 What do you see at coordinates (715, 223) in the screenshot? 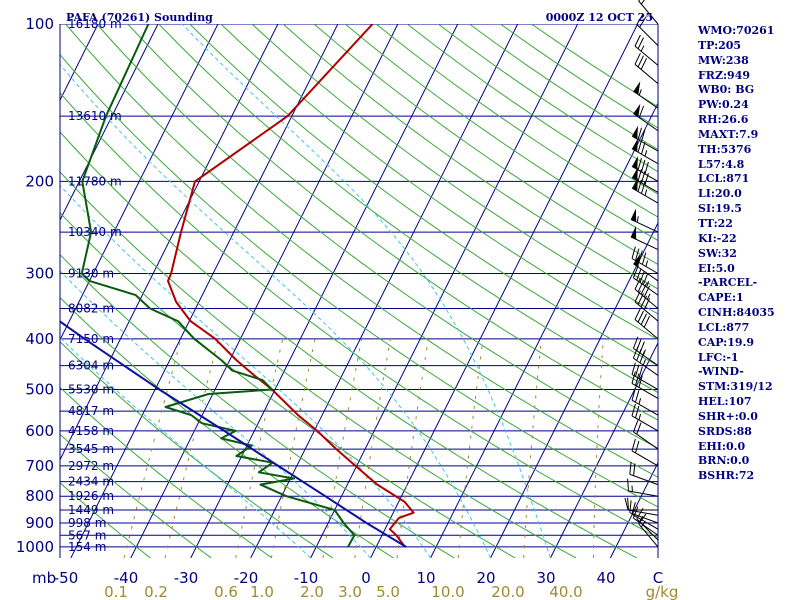
I see `index-tt: TT:22` at bounding box center [715, 223].